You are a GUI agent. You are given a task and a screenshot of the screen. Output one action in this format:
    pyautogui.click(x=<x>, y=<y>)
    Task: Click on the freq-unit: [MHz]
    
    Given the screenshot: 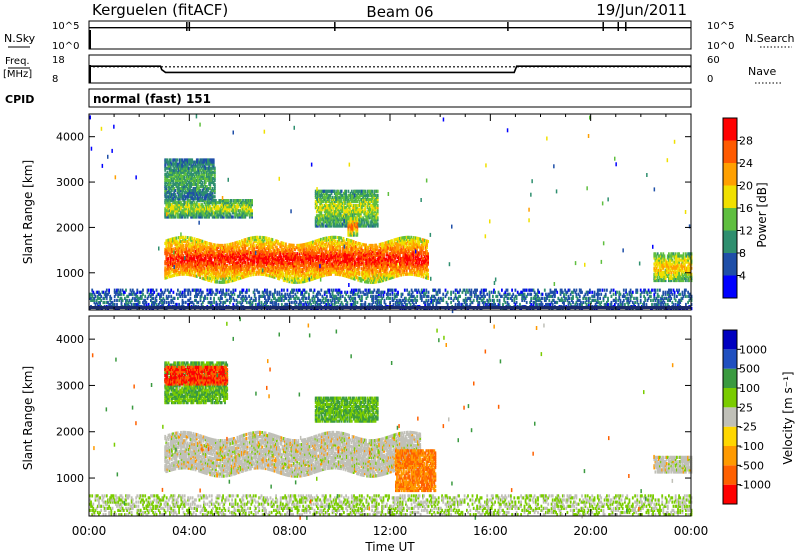 What is the action you would take?
    pyautogui.click(x=17, y=74)
    